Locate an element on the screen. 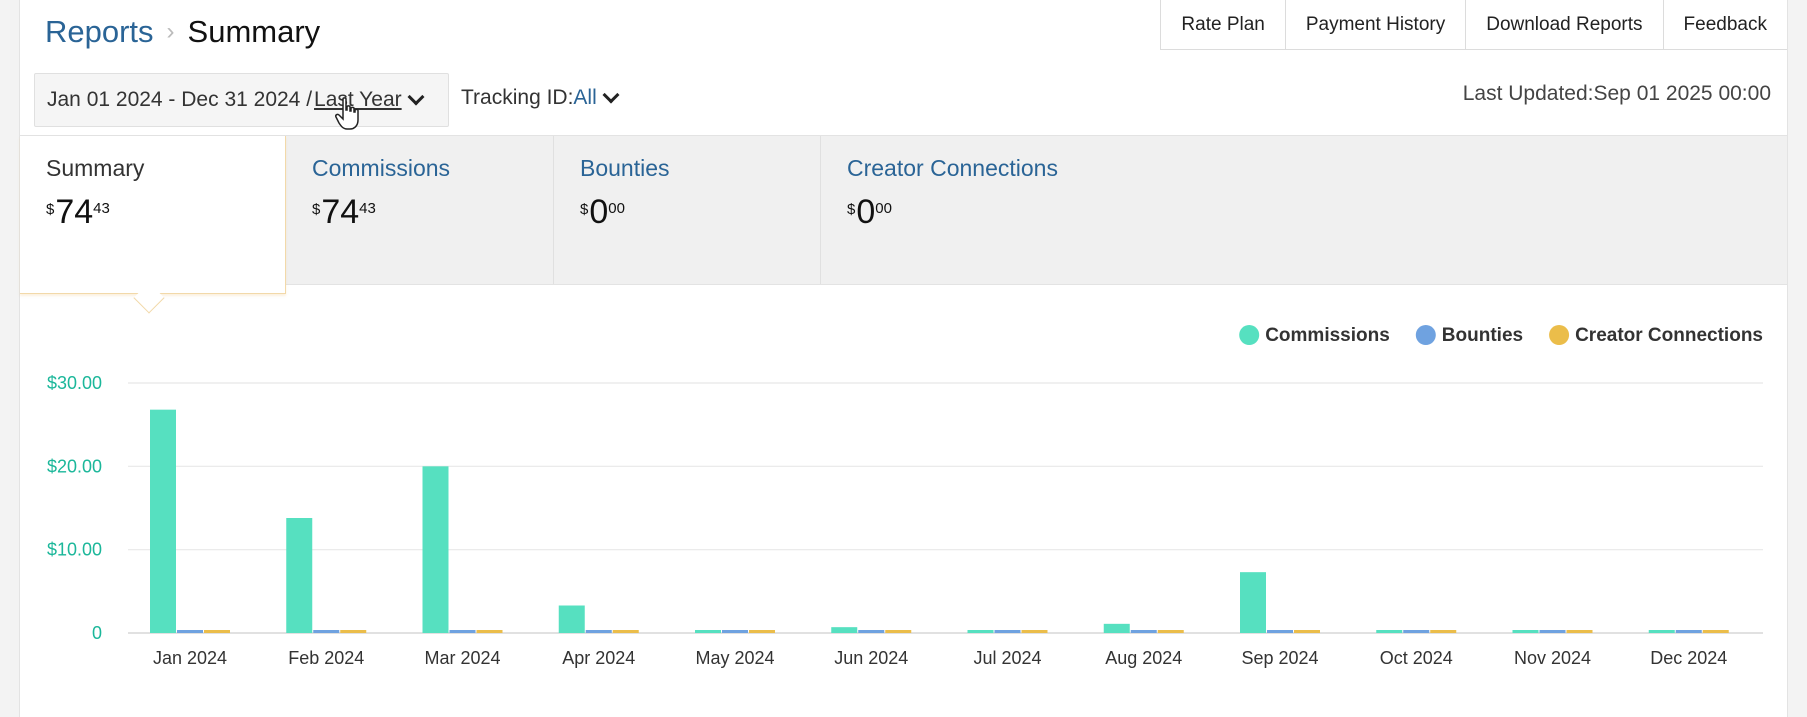  x-tick-label: Feb 2024 is located at coordinates (326, 658).